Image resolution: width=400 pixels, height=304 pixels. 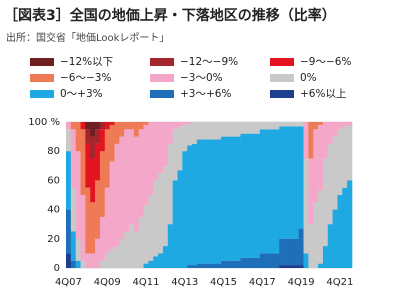 I want to click on y-tick-label: 60, so click(x=53, y=180).